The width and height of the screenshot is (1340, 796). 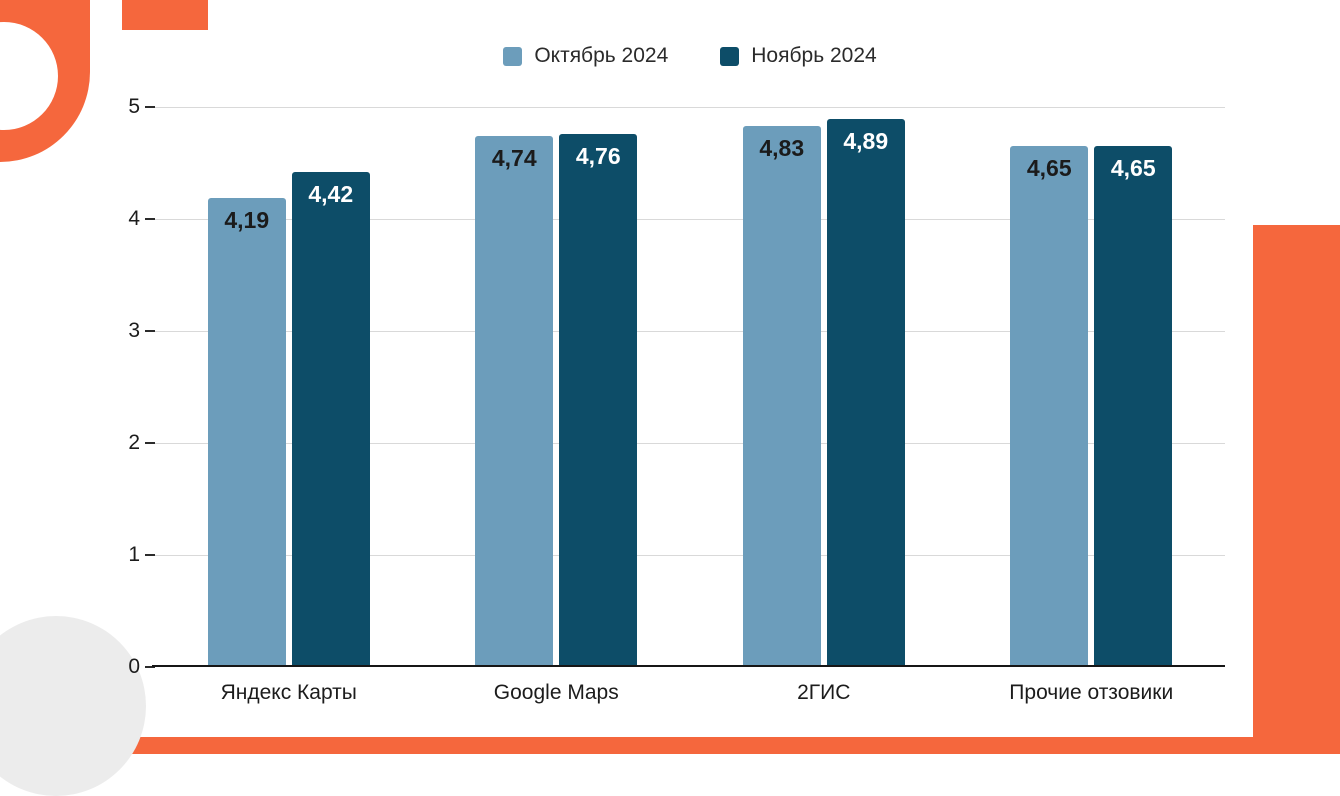 What do you see at coordinates (165, 15) in the screenshot?
I see `decor-top-left-square` at bounding box center [165, 15].